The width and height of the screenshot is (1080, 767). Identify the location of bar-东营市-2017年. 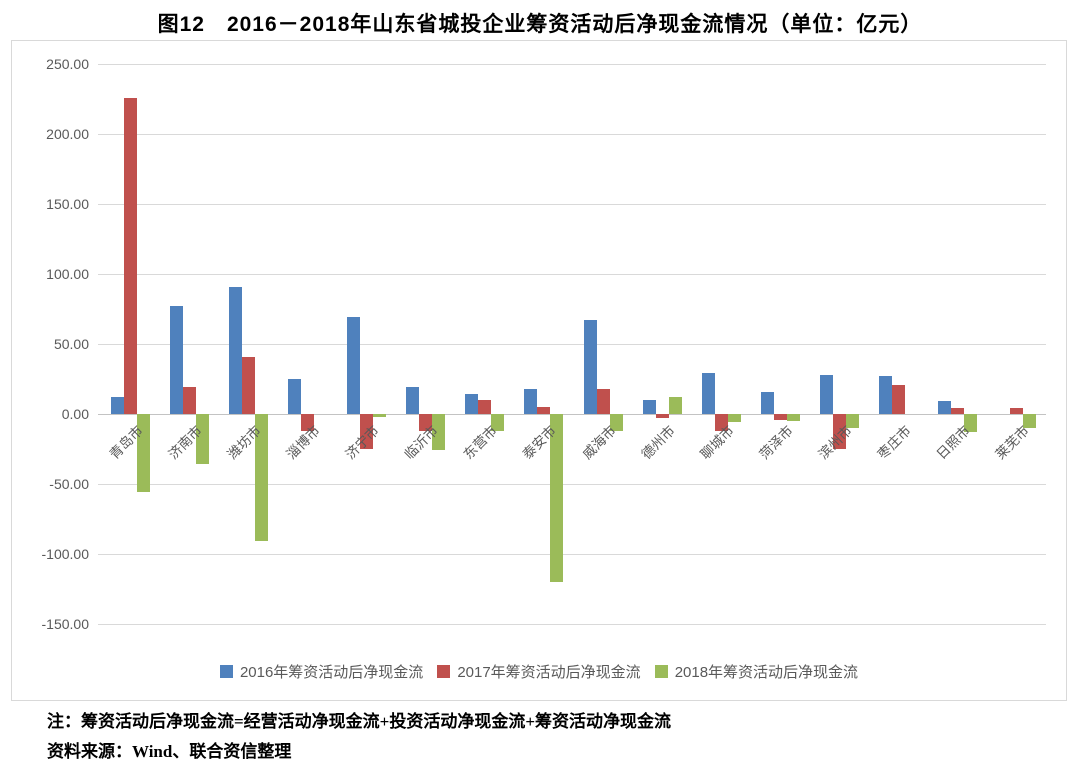
(485, 407).